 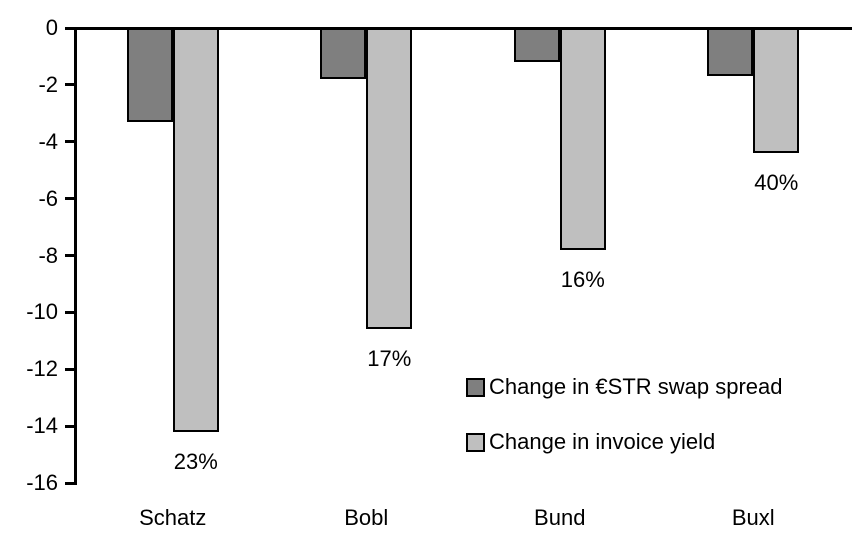 I want to click on legend-label-swap-spread: Change in €STR swap spread, so click(x=636, y=386).